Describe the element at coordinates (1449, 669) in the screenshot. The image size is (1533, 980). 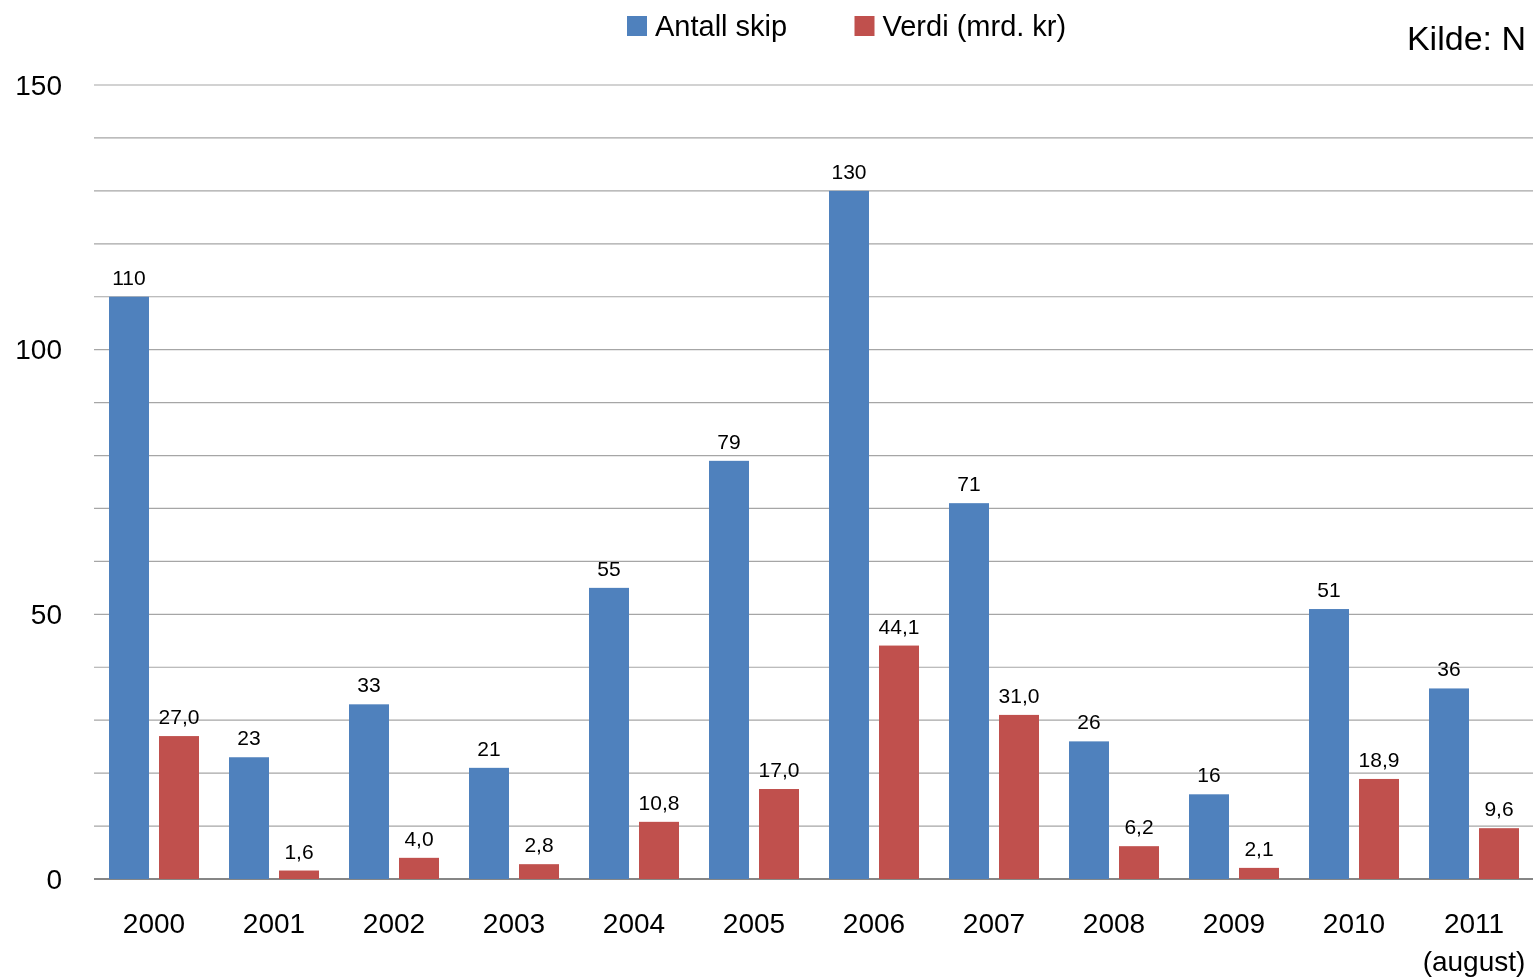
I see `data-label: 36` at that location.